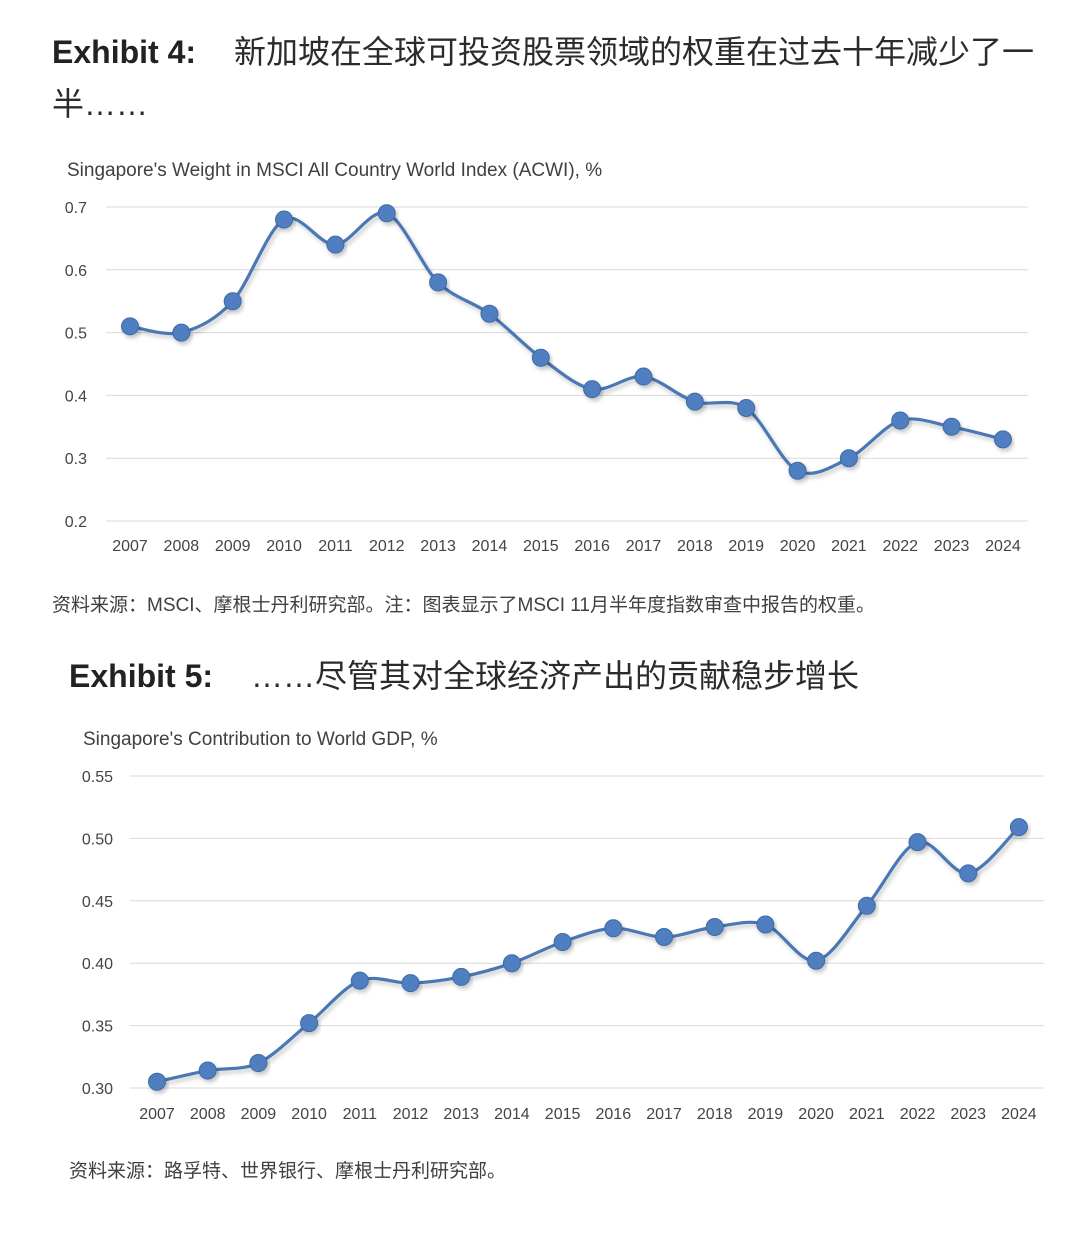  I want to click on y-tick-label: 0.40, so click(97, 964).